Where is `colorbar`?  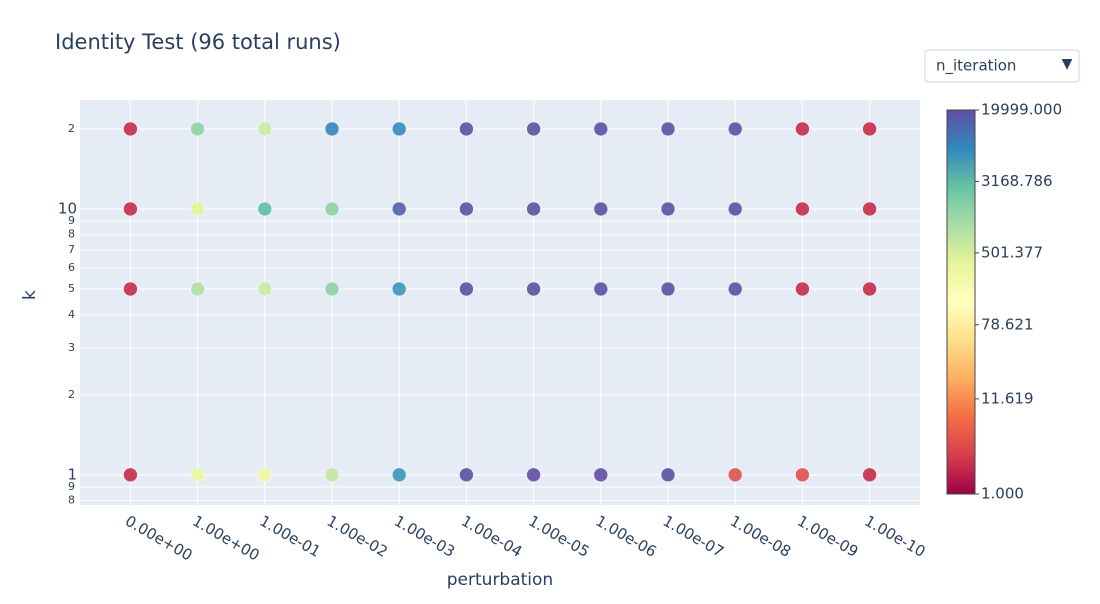
colorbar is located at coordinates (961, 302).